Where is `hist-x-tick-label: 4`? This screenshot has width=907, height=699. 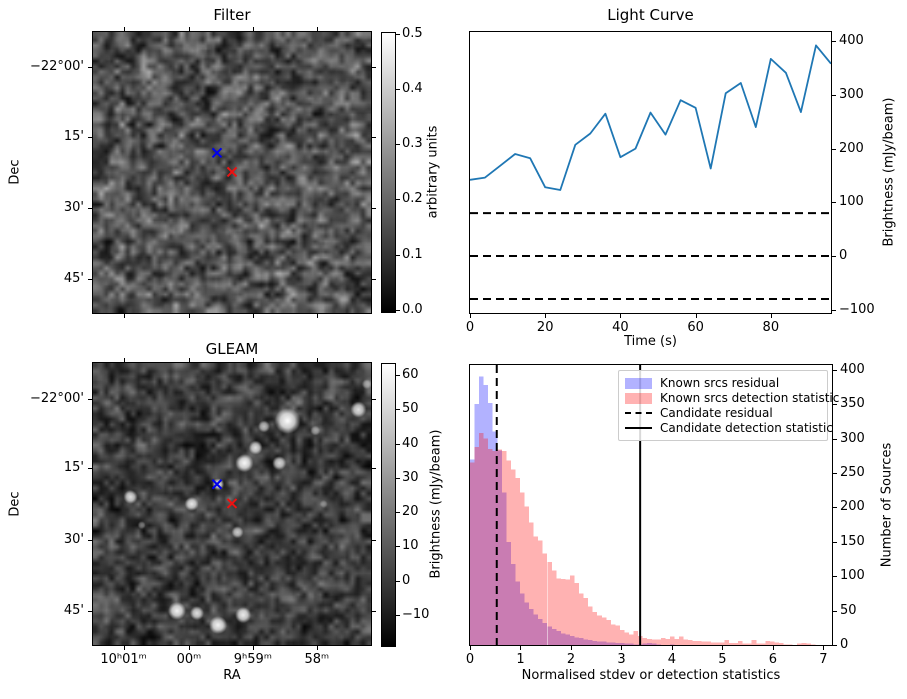 hist-x-tick-label: 4 is located at coordinates (672, 659).